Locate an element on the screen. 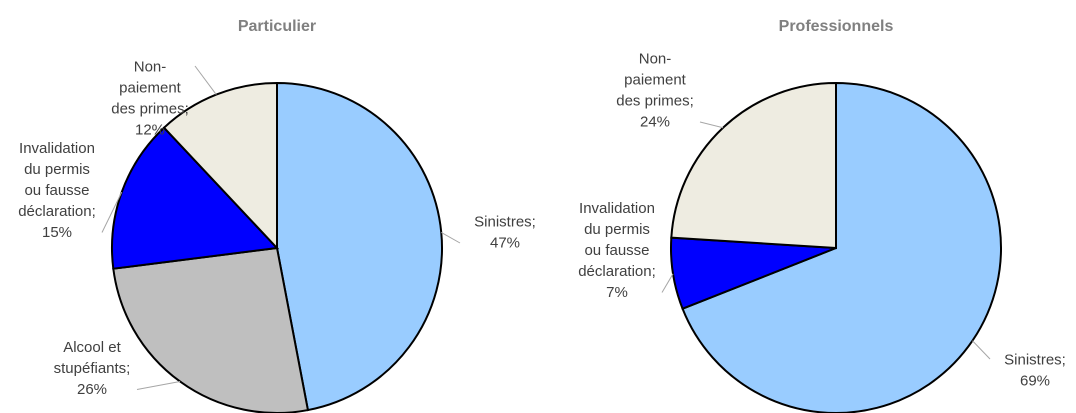  category-label: Alcool et stupéfiants; is located at coordinates (92, 358).